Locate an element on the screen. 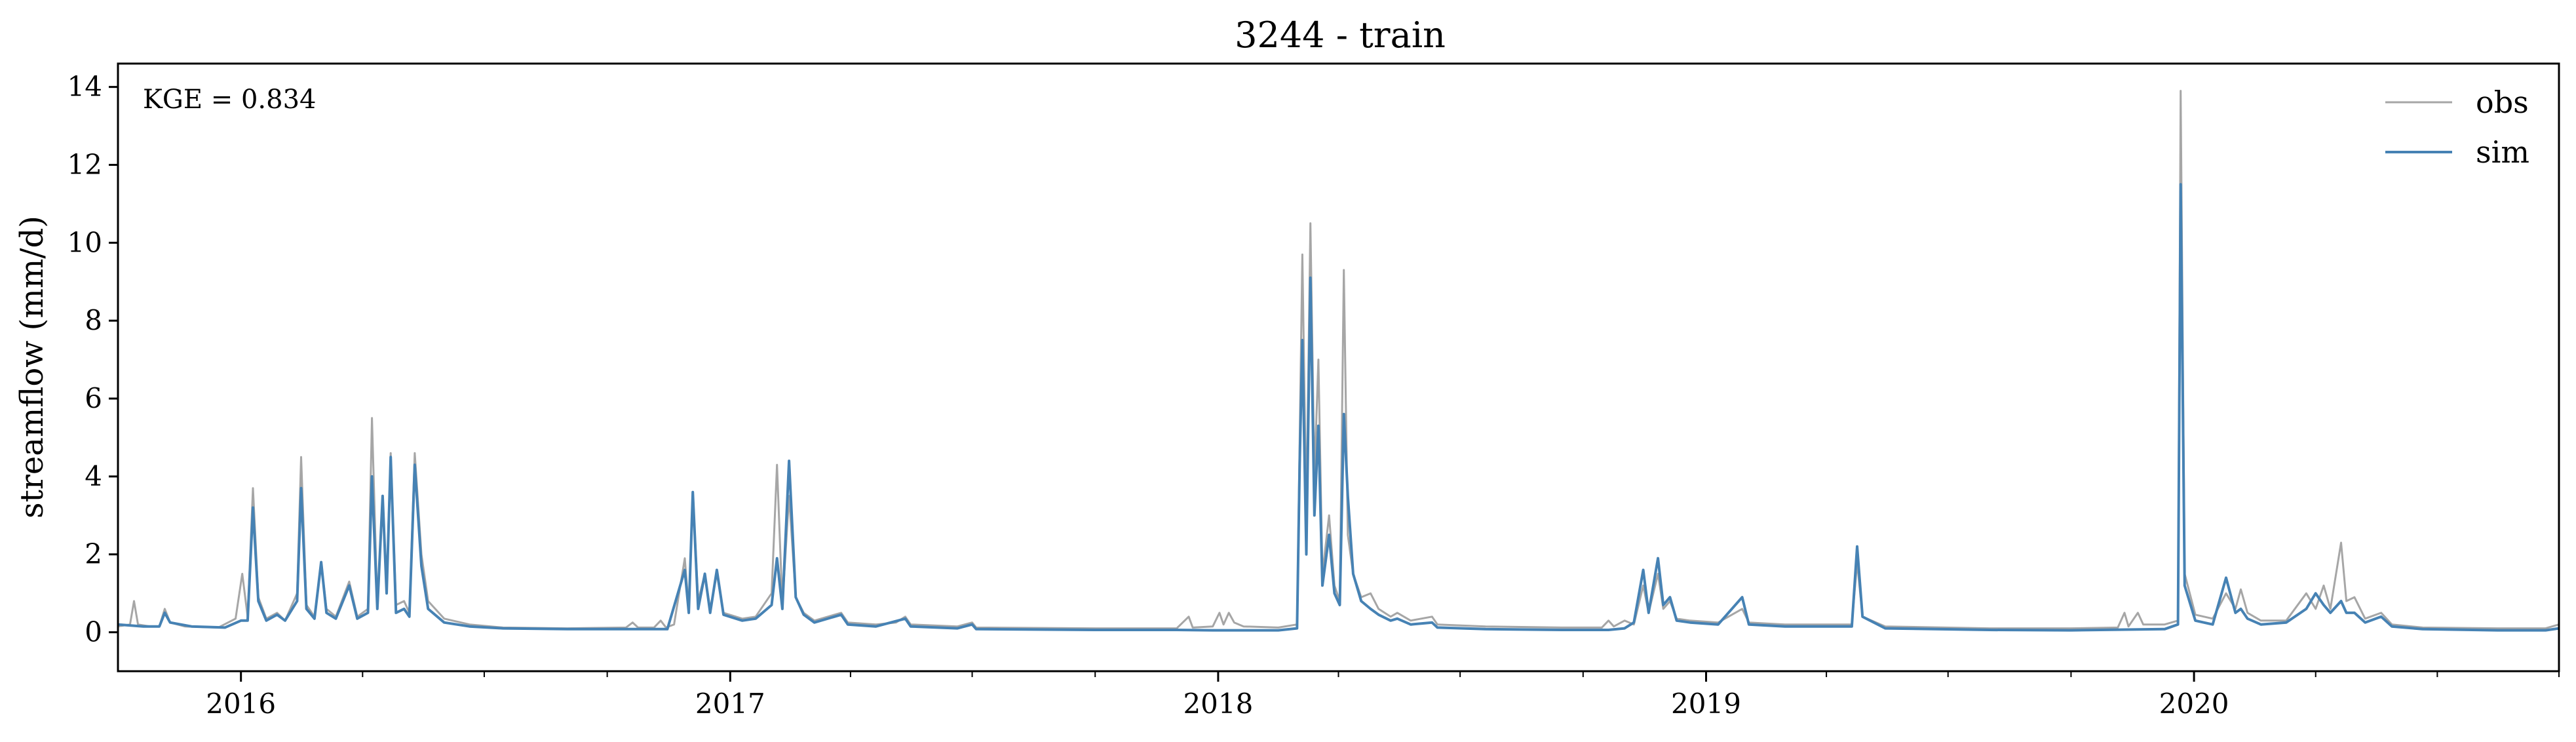 The width and height of the screenshot is (2576, 742). y-axis-label: streamflow (mm/d) is located at coordinates (32, 367).